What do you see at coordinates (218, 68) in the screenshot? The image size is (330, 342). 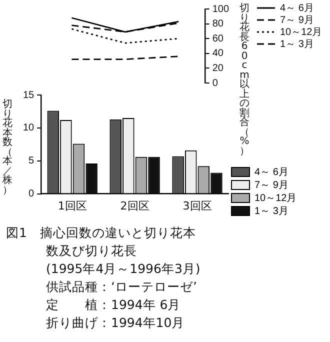 I see `y-tick-label: 20` at bounding box center [218, 68].